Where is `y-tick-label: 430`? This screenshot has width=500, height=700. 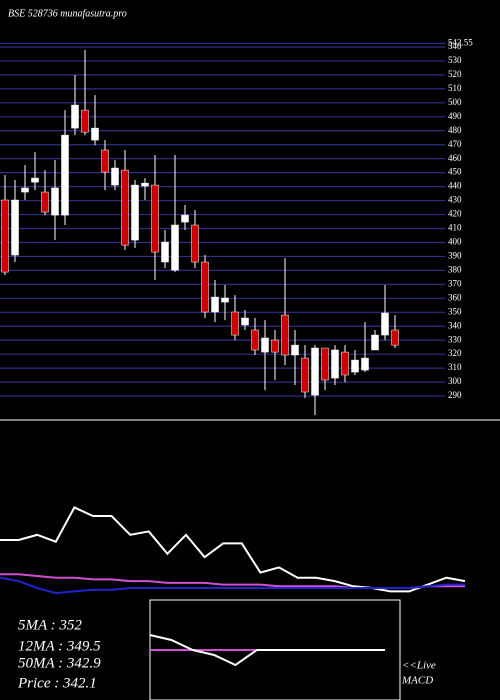 y-tick-label: 430 is located at coordinates (455, 200).